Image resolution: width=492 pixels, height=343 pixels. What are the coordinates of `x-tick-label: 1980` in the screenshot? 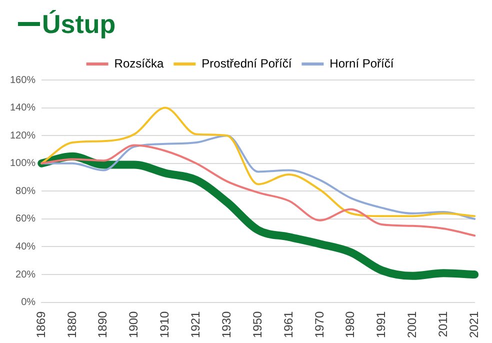 It's located at (350, 324).